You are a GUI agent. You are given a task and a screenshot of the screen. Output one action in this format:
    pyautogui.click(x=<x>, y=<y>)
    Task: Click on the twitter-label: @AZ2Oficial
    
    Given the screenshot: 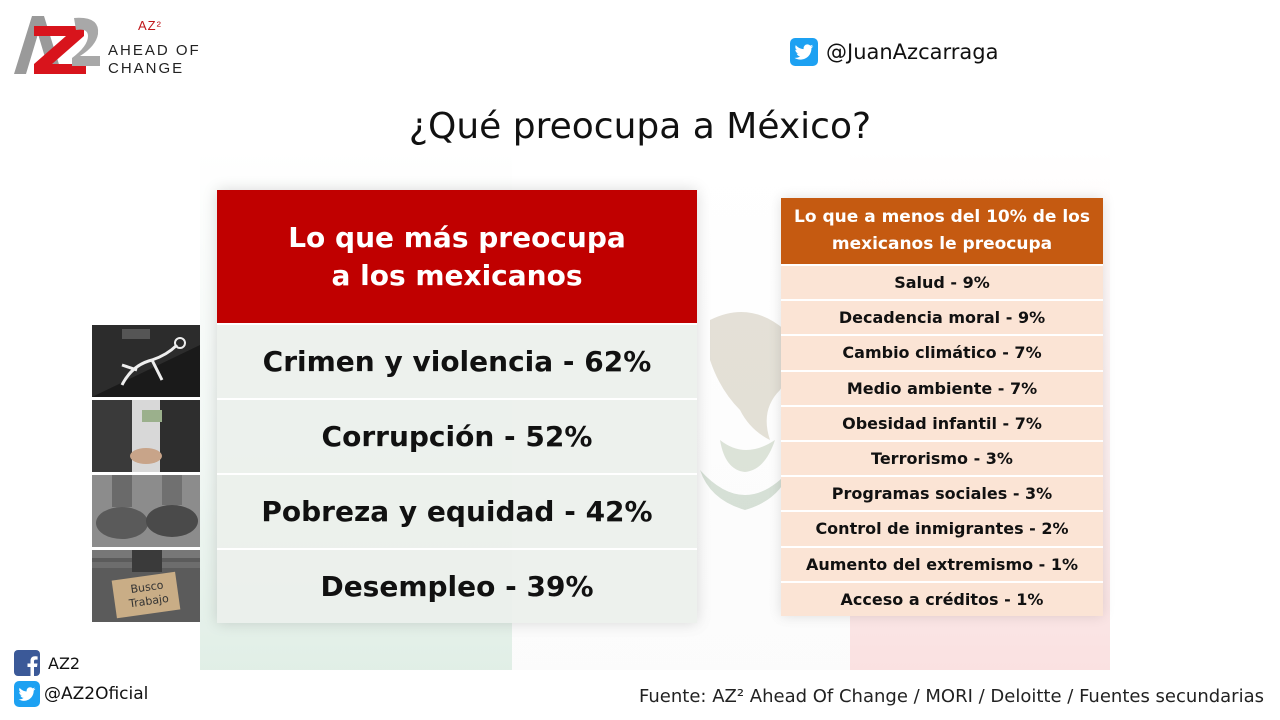 What is the action you would take?
    pyautogui.click(x=96, y=694)
    